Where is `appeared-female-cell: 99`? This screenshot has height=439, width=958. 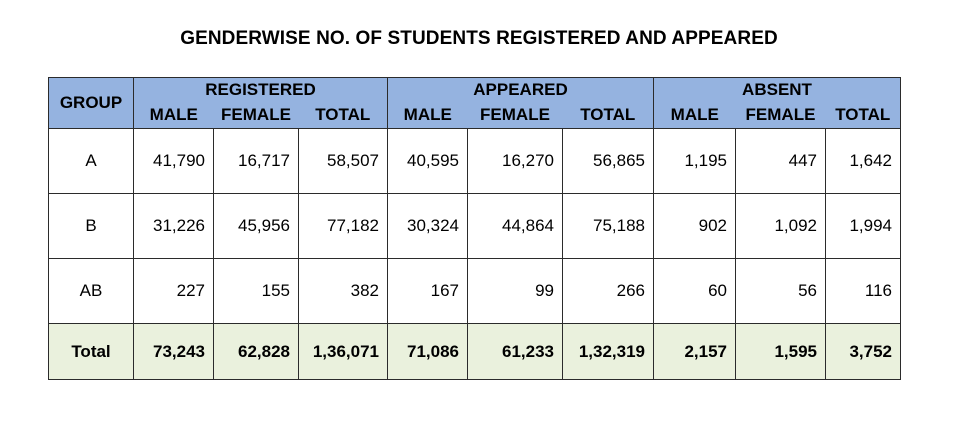 appeared-female-cell: 99 is located at coordinates (515, 291).